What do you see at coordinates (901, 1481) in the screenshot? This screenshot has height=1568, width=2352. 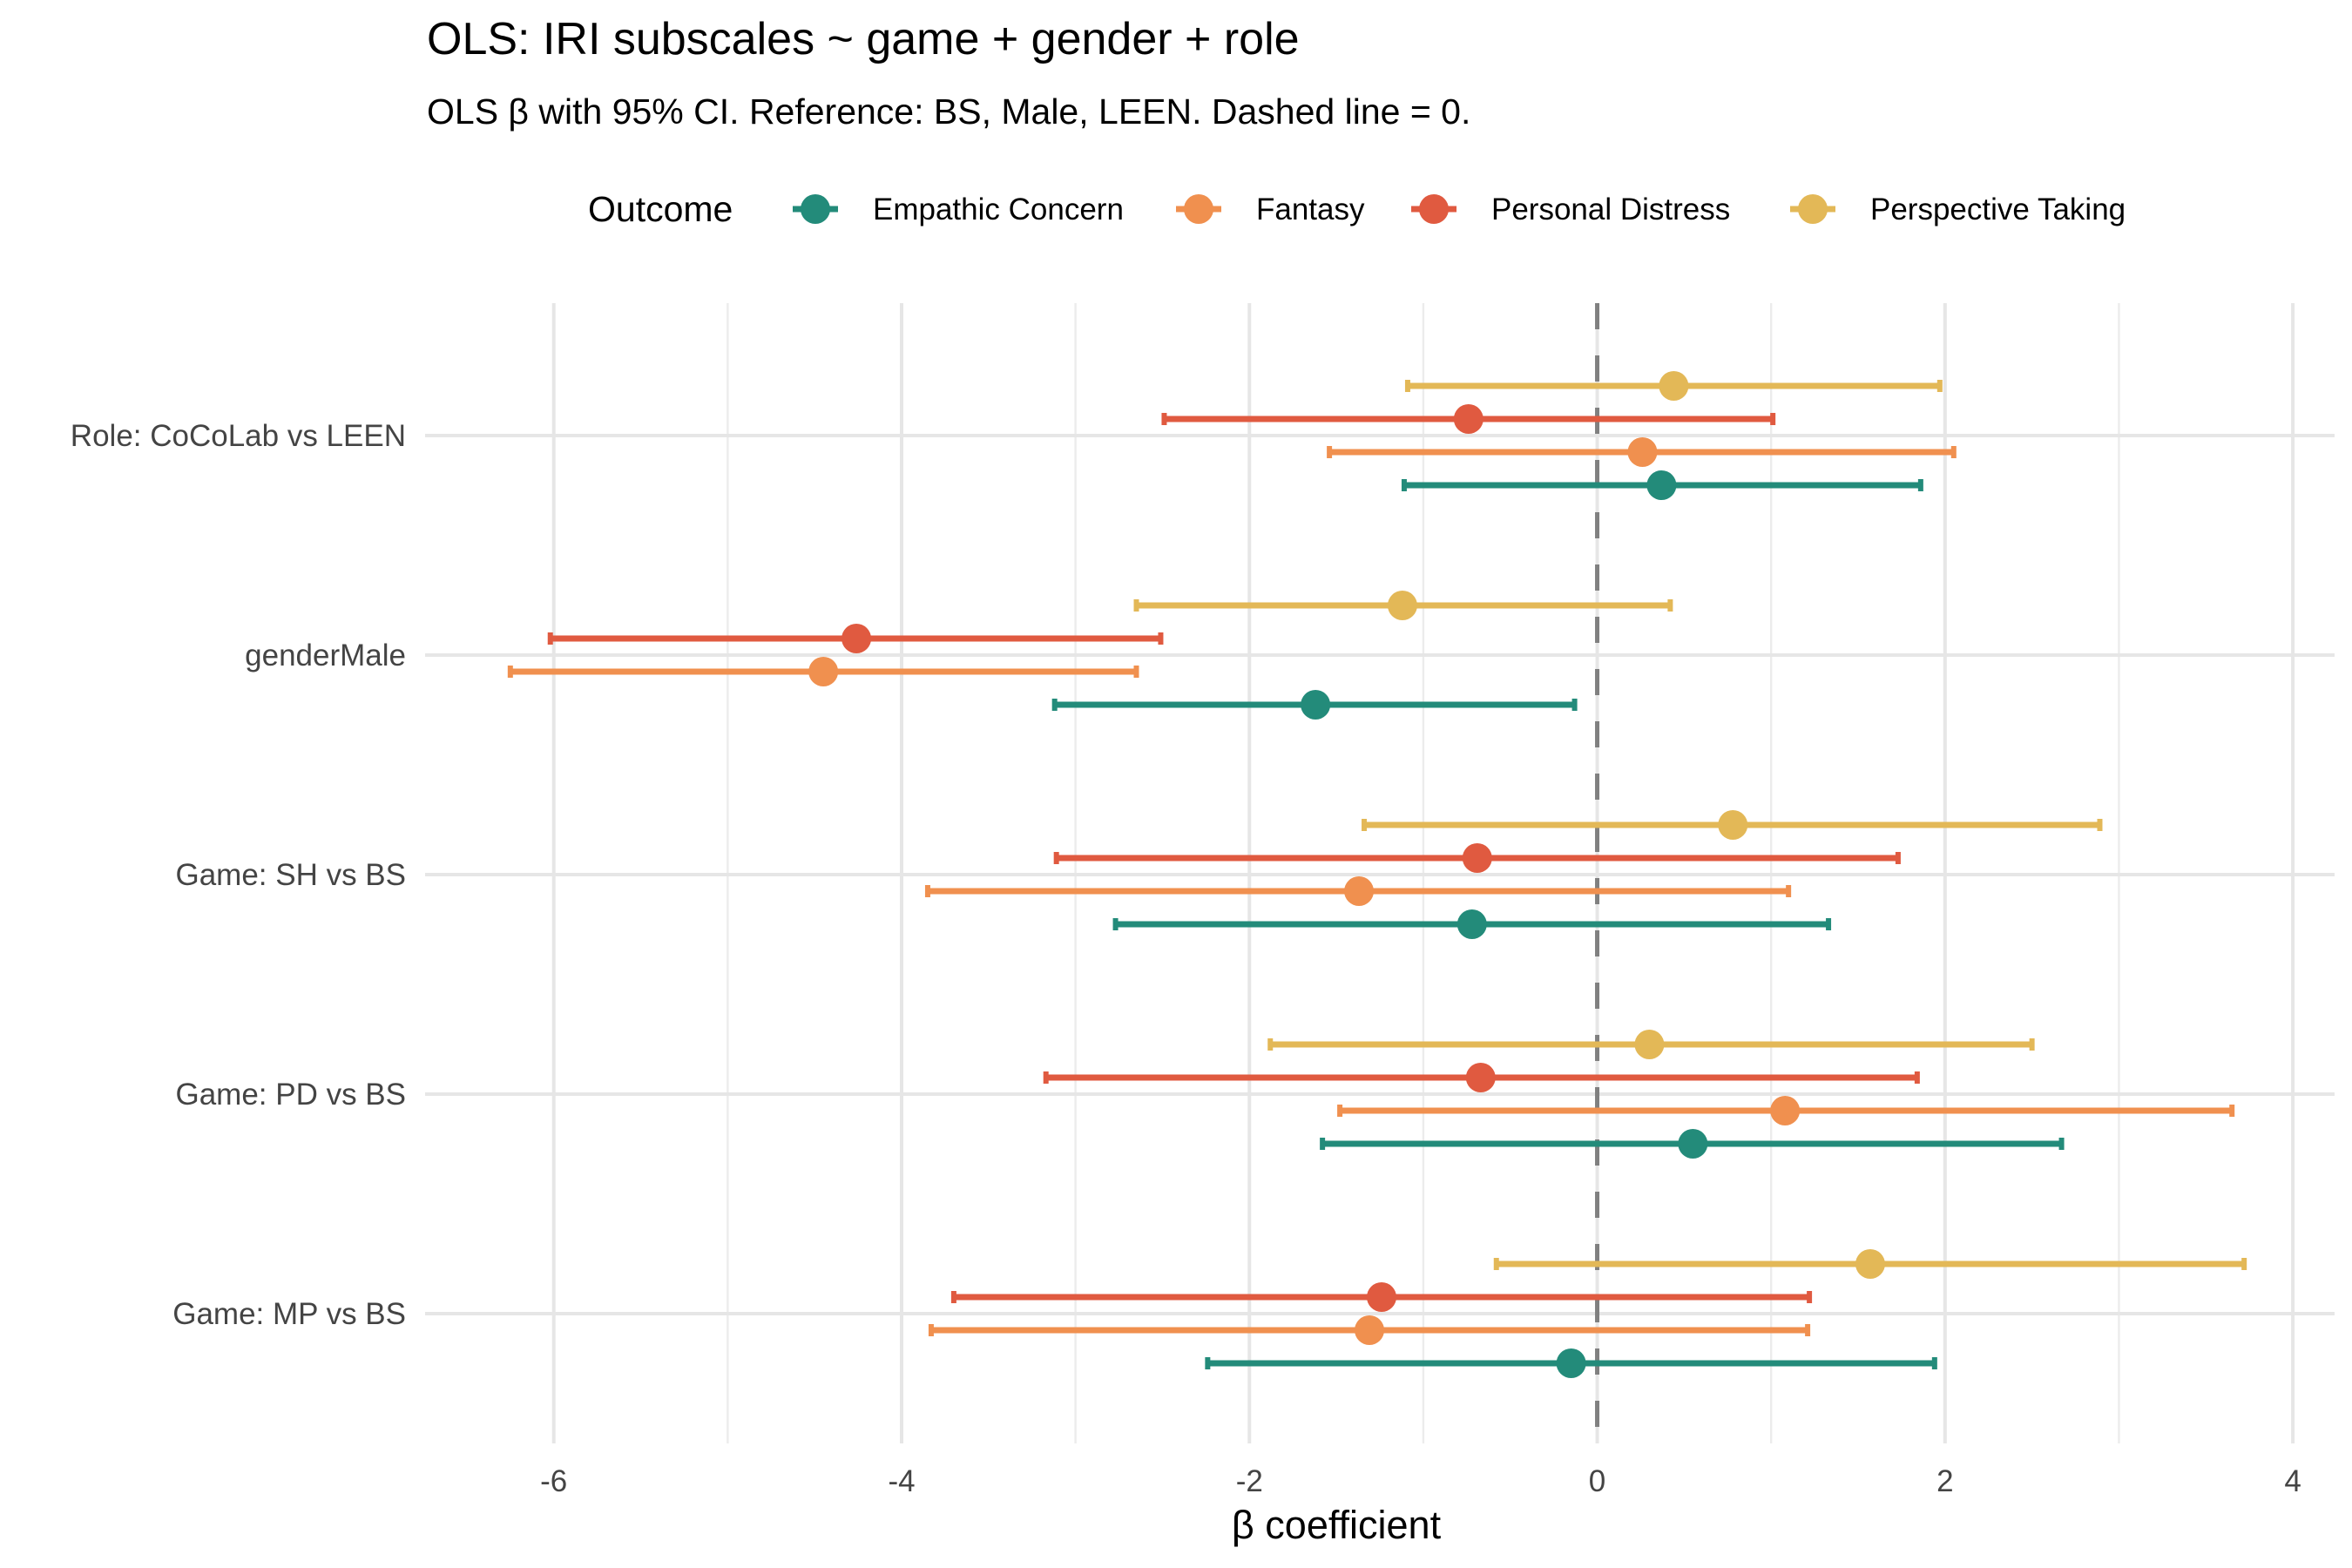 I see `x-tick-label: -4` at bounding box center [901, 1481].